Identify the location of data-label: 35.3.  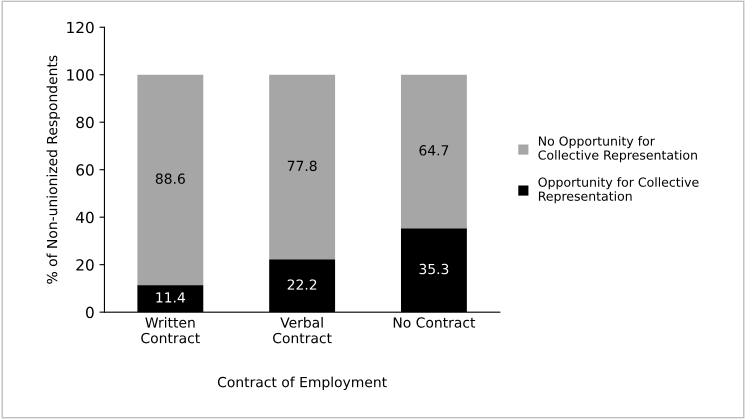
(434, 269).